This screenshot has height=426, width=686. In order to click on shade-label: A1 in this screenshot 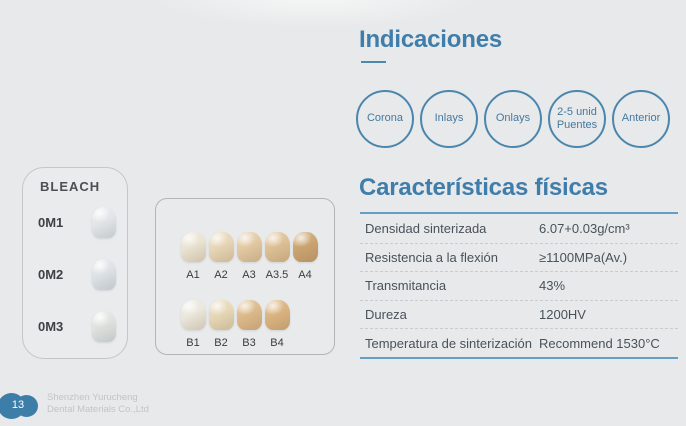, I will do `click(193, 275)`.